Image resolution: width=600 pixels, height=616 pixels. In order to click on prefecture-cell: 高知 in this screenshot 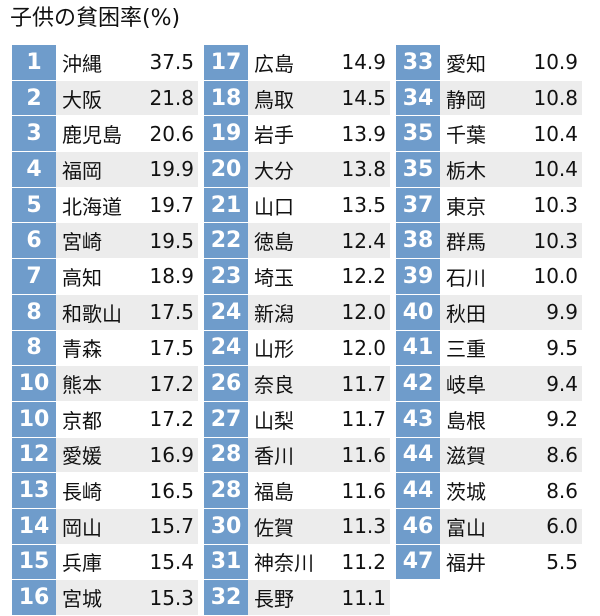, I will do `click(82, 277)`.